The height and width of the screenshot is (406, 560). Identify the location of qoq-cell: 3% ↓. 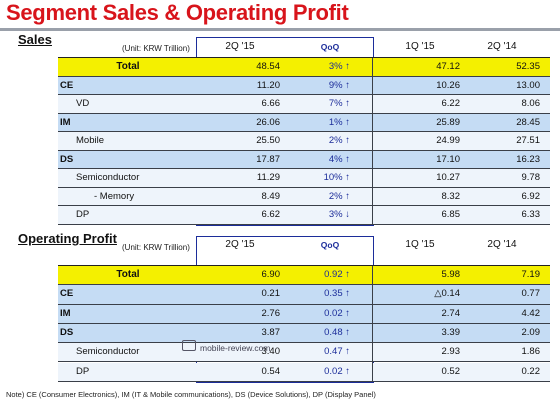
(339, 214).